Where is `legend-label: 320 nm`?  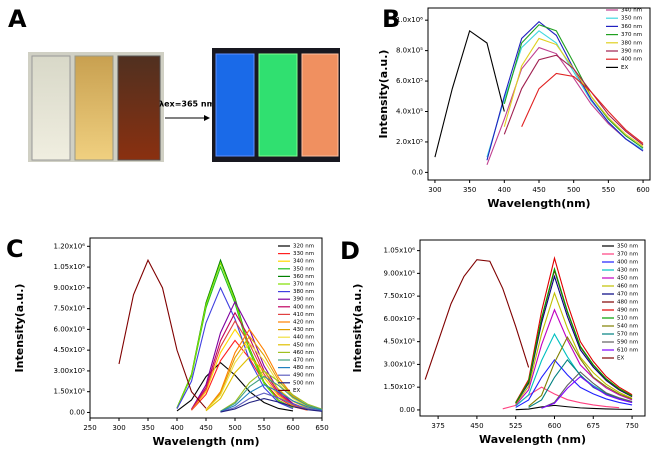 legend-label: 320 nm is located at coordinates (303, 247).